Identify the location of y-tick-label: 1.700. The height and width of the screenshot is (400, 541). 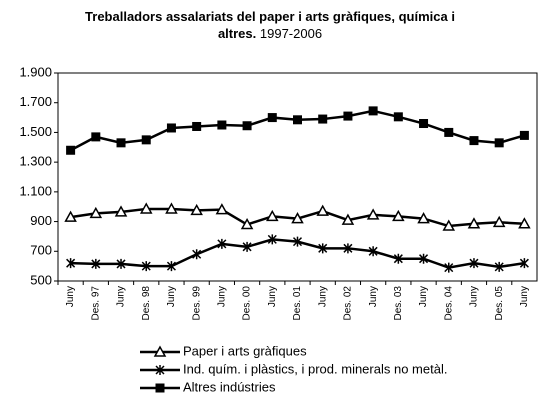
(35, 101).